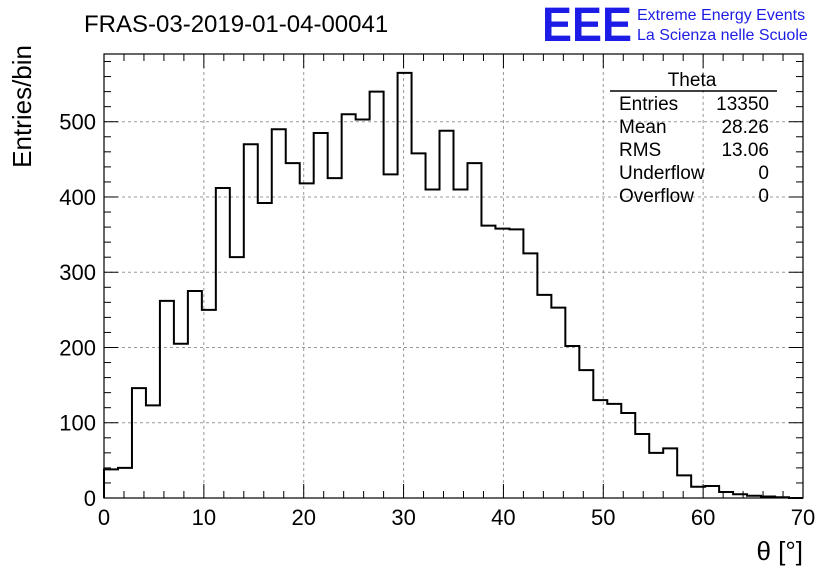 Image resolution: width=836 pixels, height=572 pixels. Describe the element at coordinates (640, 150) in the screenshot. I see `stats-label: RMS` at that location.